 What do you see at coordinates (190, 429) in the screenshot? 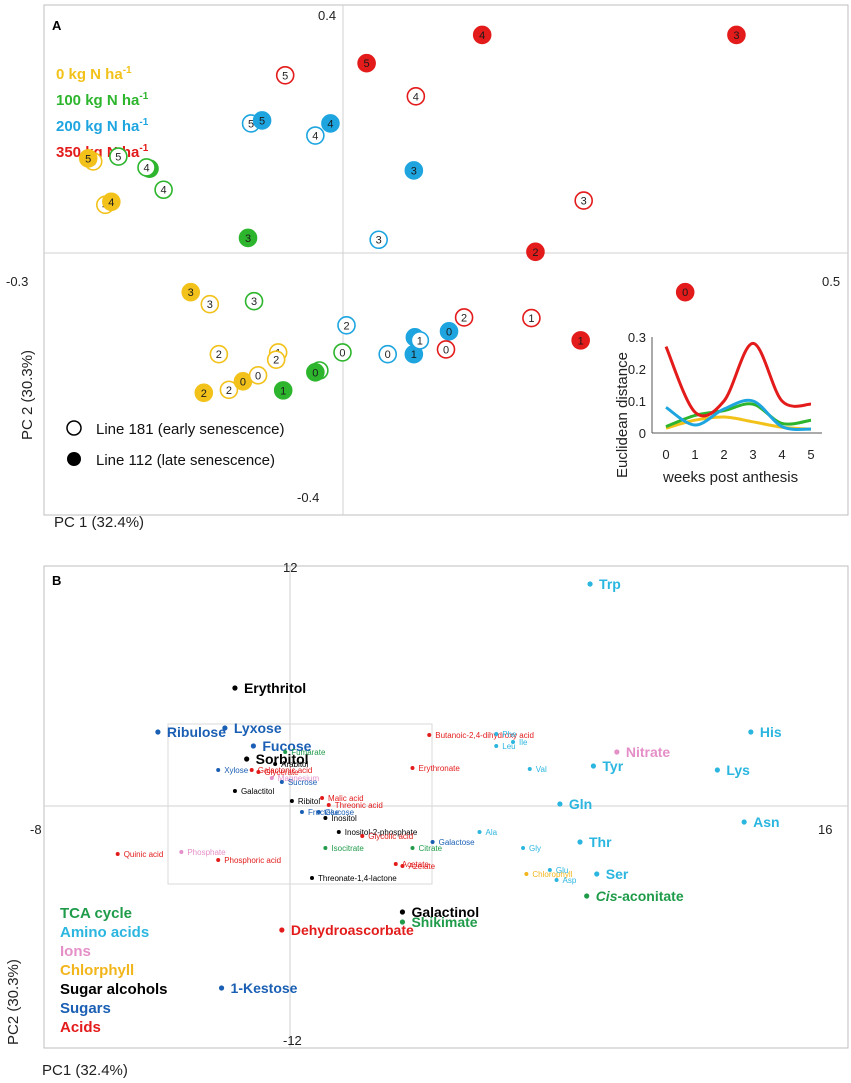
I see `line-legend-181: Line 181 (early senescence)` at bounding box center [190, 429].